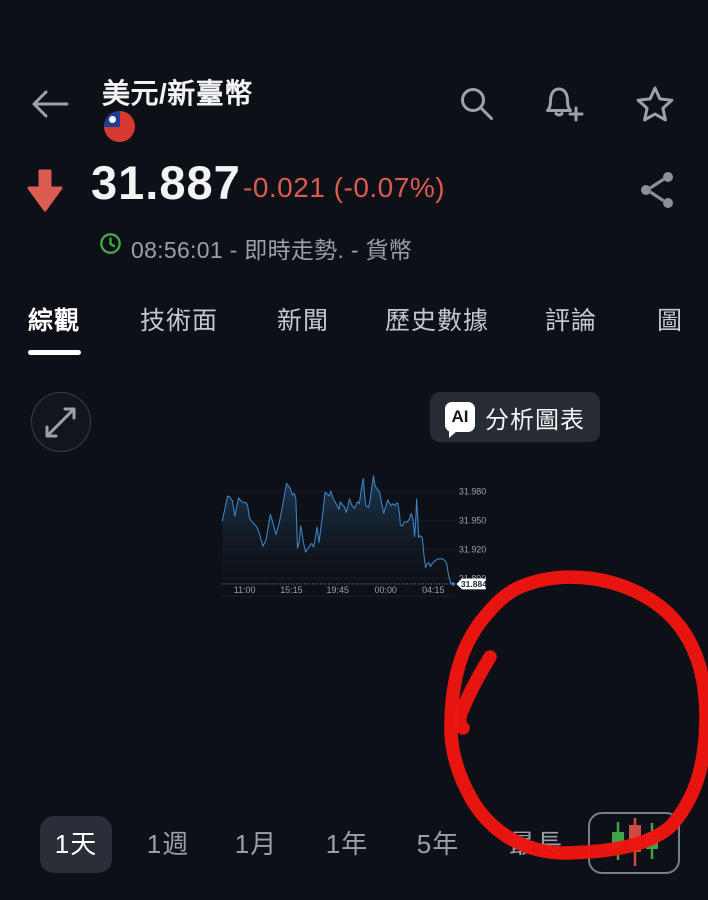 The height and width of the screenshot is (900, 708). What do you see at coordinates (438, 844) in the screenshot?
I see `timeframe-5y-button: 5年` at bounding box center [438, 844].